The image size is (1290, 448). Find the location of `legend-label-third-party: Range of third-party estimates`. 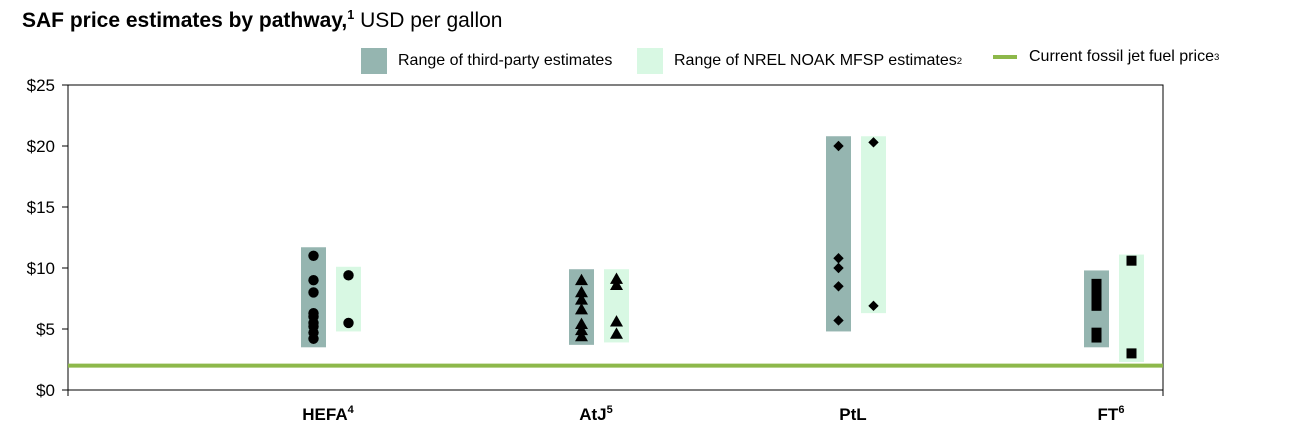

legend-label-third-party: Range of third-party estimates is located at coordinates (505, 60).